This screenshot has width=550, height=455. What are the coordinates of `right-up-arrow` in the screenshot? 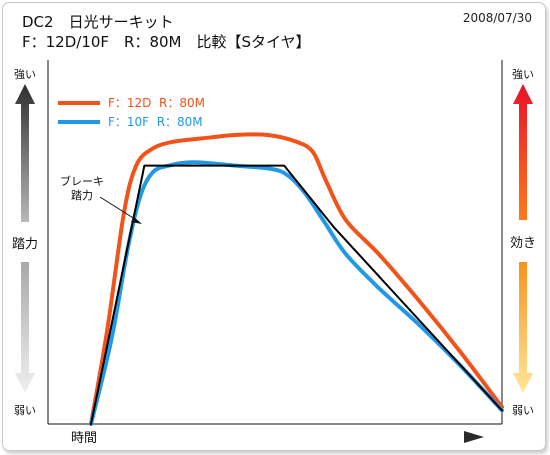 It's located at (523, 152).